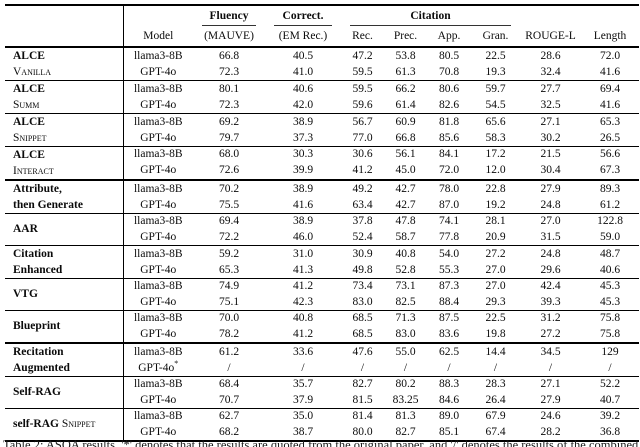  I want to click on method-name-segment: AAR, so click(25, 228).